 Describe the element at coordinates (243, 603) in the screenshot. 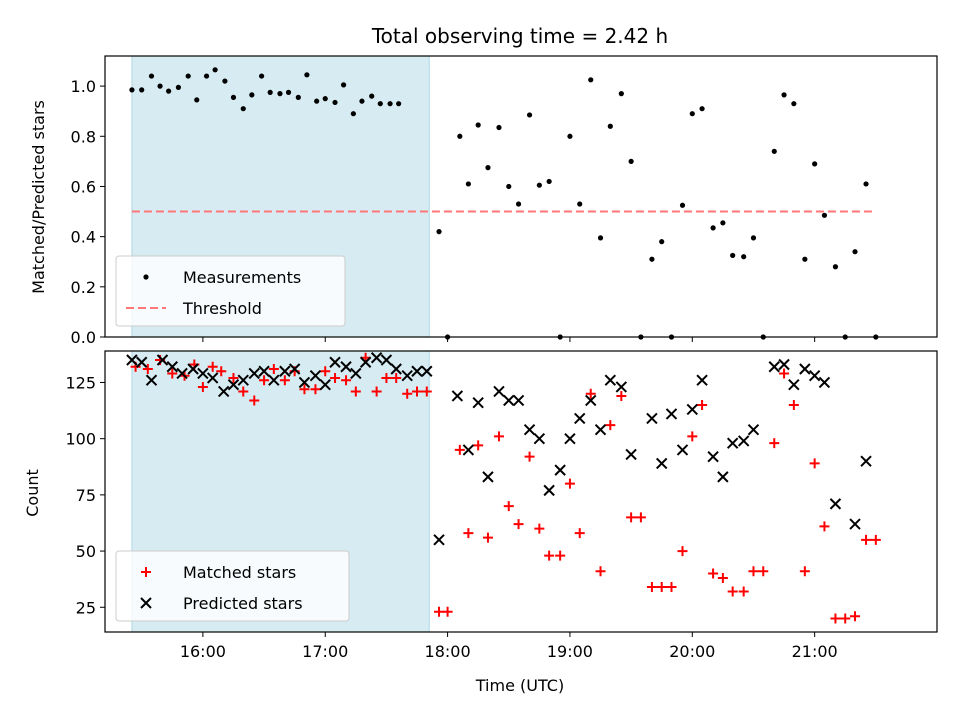

I see `legend-label: Predicted stars` at that location.